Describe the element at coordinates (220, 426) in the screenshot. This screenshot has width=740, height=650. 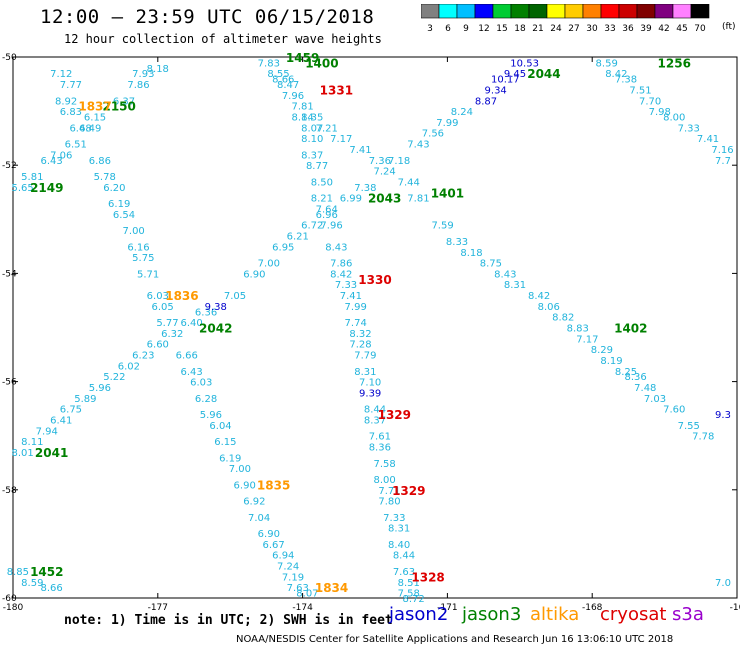
I see `wave-height-value: 6.04` at that location.